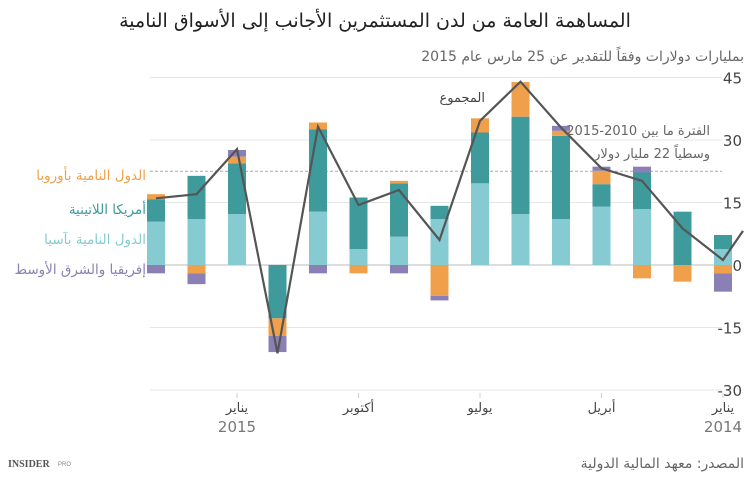 Image resolution: width=750 pixels, height=479 pixels. I want to click on x-tick-label: أبريل, so click(602, 407).